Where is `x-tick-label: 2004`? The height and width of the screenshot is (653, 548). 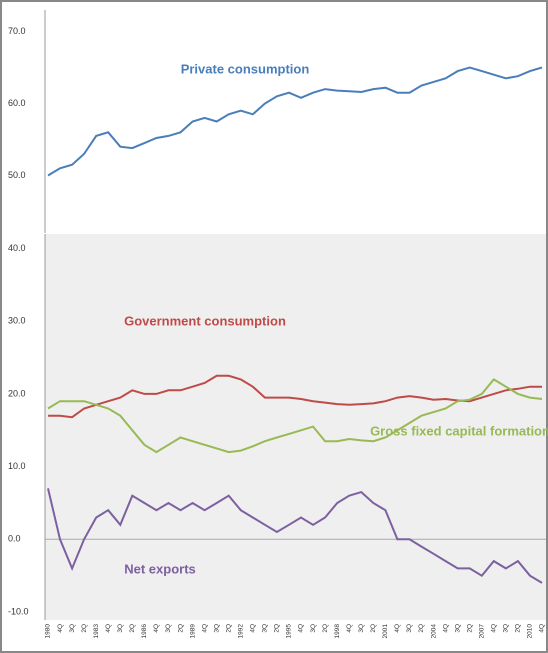
x-tick-label: 2004 is located at coordinates (433, 631).